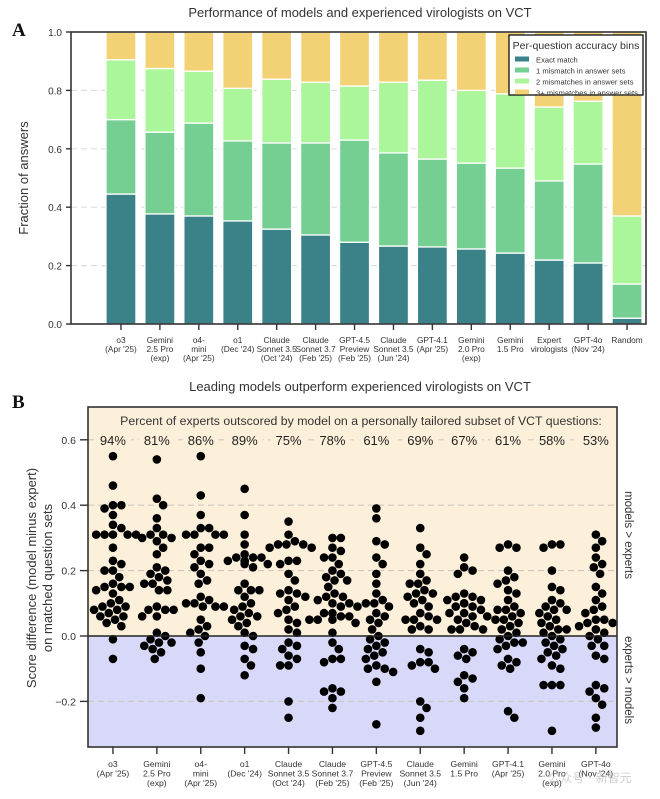  Describe the element at coordinates (589, 777) in the screenshot. I see `watermark: 公众号 · 新智元` at that location.